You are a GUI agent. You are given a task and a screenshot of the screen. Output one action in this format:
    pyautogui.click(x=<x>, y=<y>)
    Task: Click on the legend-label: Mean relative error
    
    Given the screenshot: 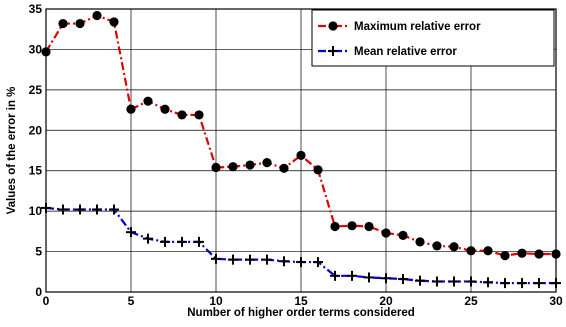 What is the action you would take?
    pyautogui.click(x=405, y=52)
    